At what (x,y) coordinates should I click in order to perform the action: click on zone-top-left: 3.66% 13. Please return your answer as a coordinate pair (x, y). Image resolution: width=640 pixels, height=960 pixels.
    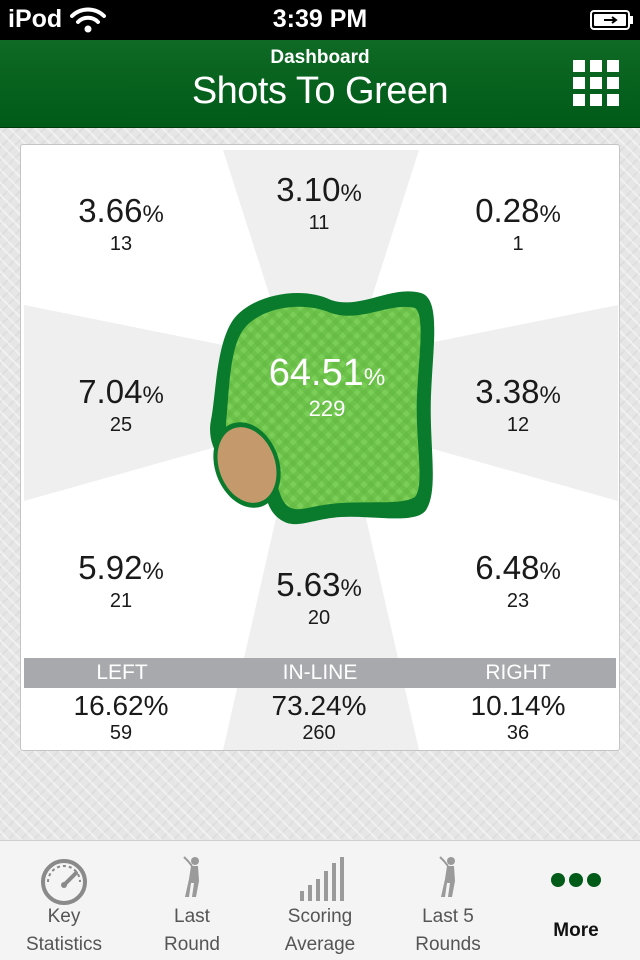
    Looking at the image, I should click on (121, 224).